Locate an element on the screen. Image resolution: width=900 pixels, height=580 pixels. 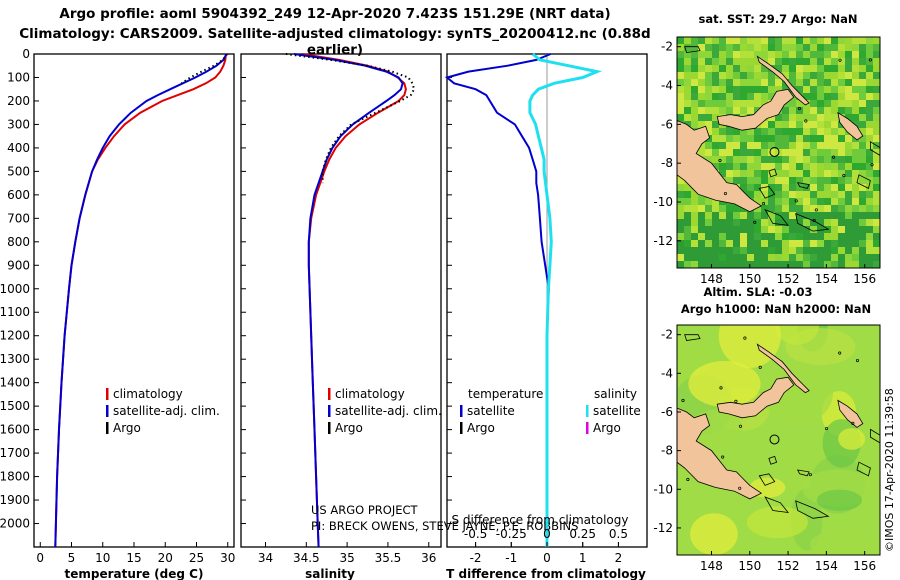
altimetry-map-title: Argo h1000: NaN h2000: NaN is located at coordinates (776, 309).